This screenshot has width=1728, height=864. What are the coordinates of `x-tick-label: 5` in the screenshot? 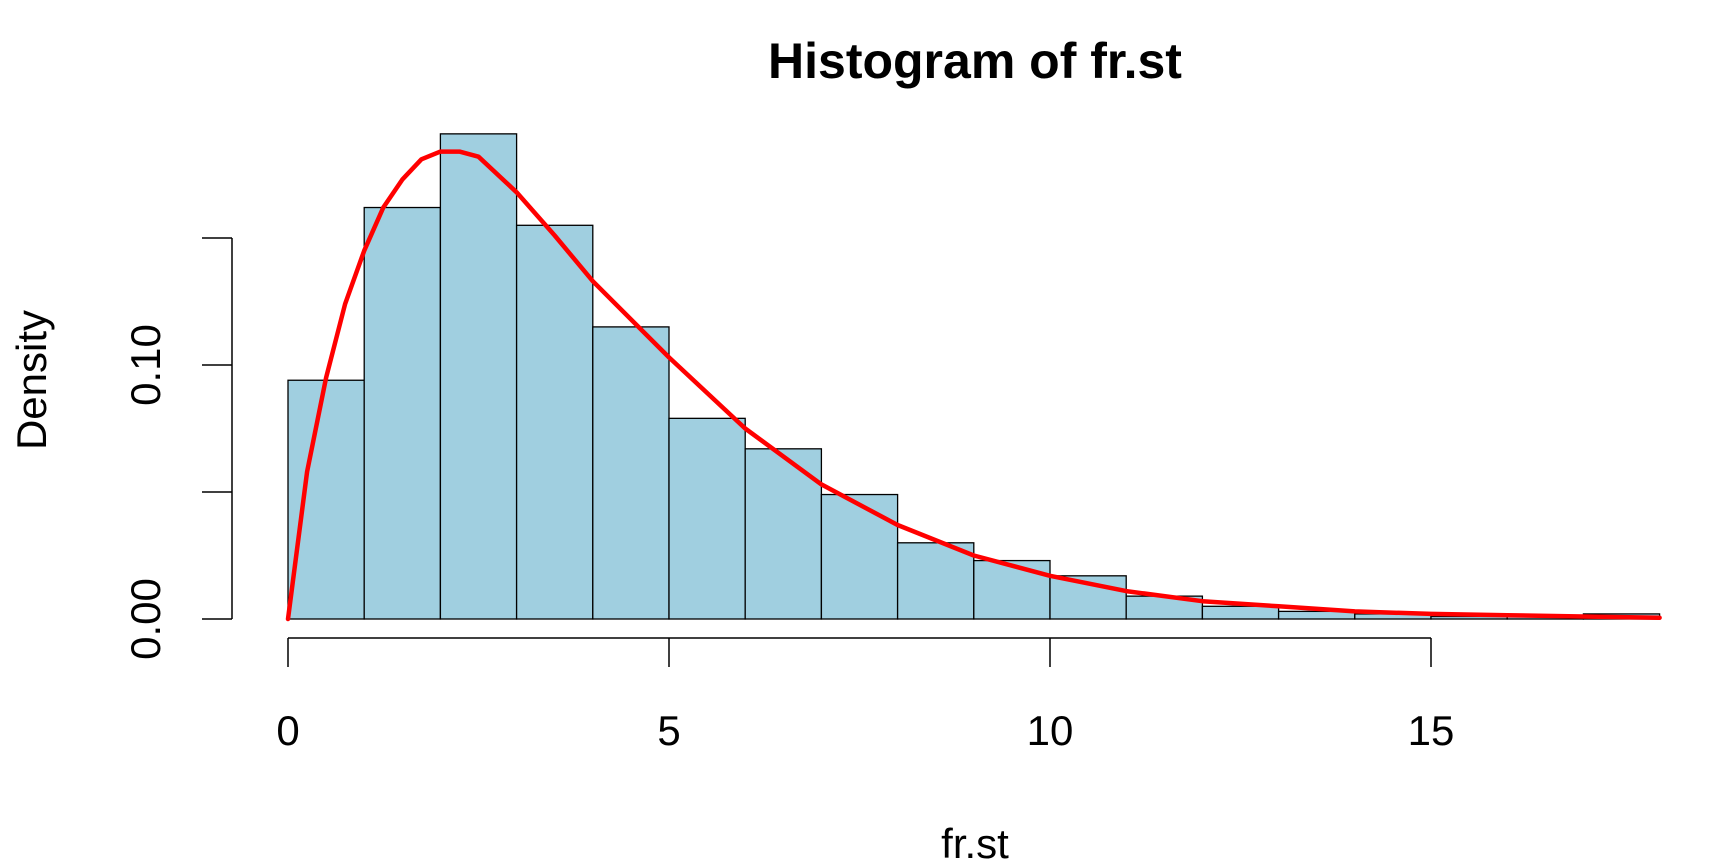 It's located at (668, 730).